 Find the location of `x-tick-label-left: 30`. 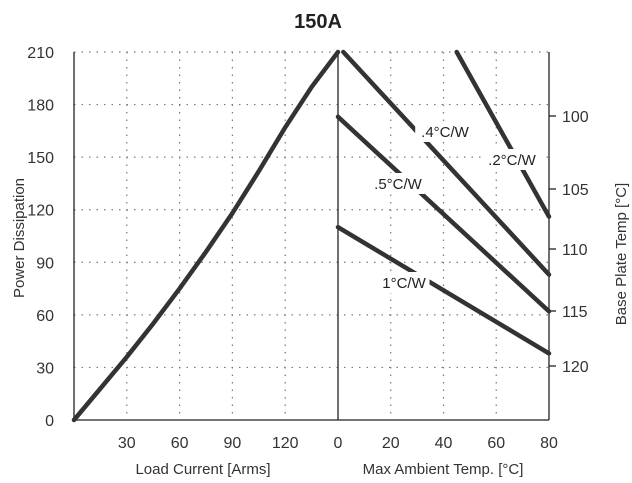

x-tick-label-left: 30 is located at coordinates (127, 443).